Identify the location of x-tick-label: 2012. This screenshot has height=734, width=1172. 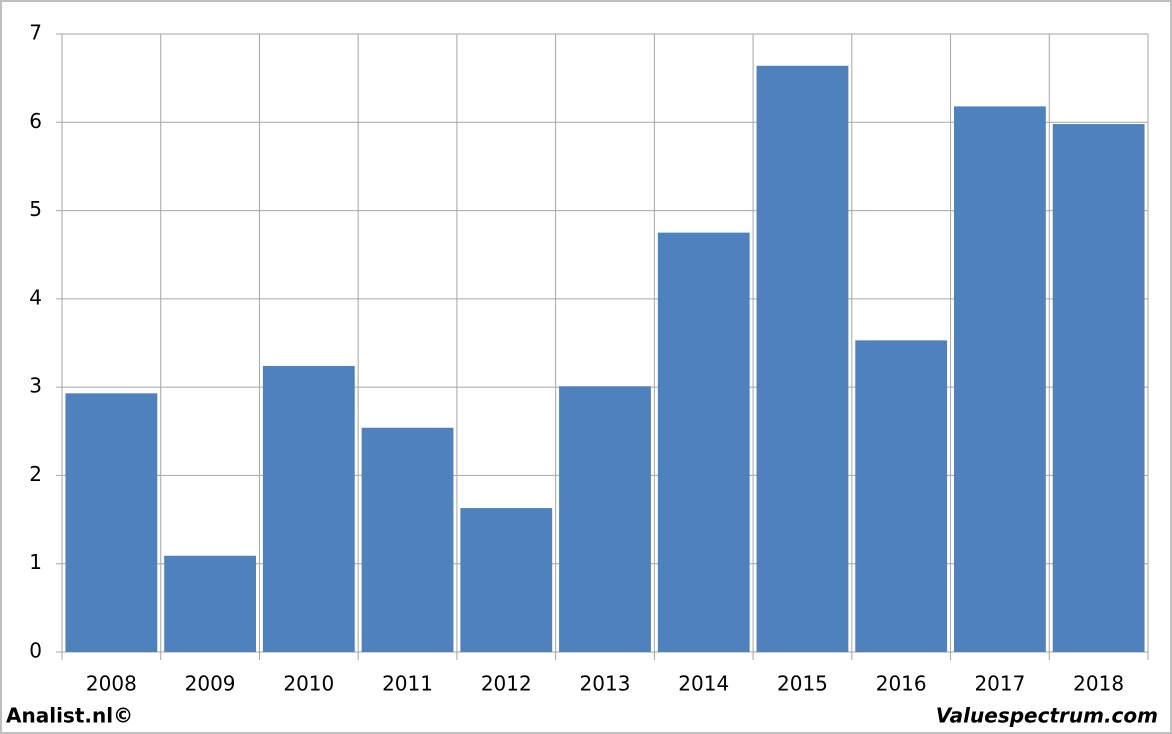
(506, 684).